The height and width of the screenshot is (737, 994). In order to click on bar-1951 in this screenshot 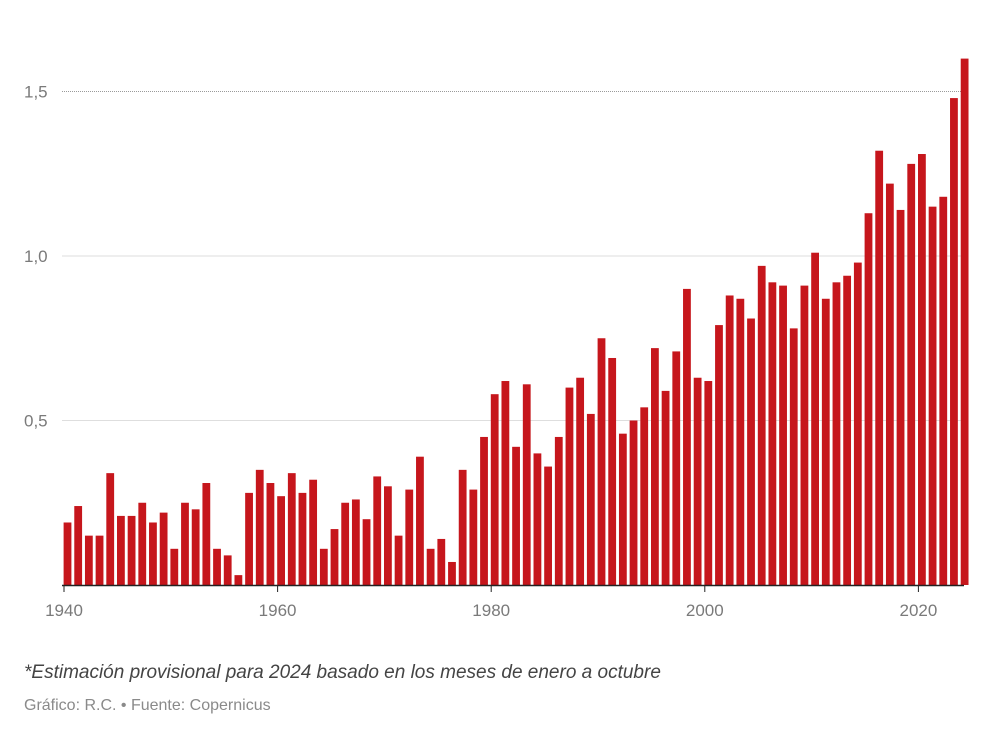, I will do `click(185, 543)`.